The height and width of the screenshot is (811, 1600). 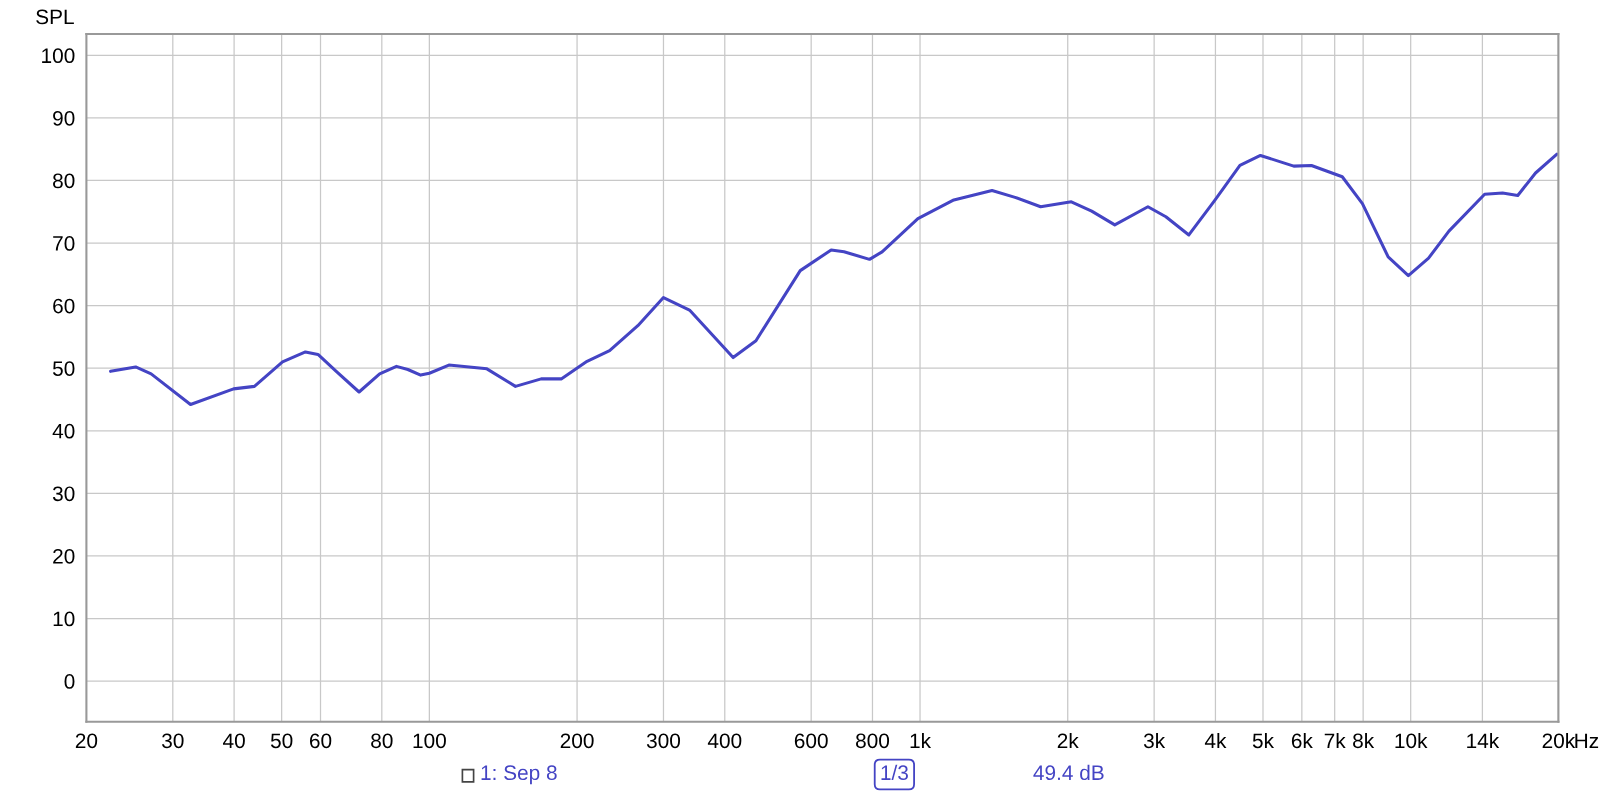 I want to click on x-tick-label: 600, so click(x=811, y=741).